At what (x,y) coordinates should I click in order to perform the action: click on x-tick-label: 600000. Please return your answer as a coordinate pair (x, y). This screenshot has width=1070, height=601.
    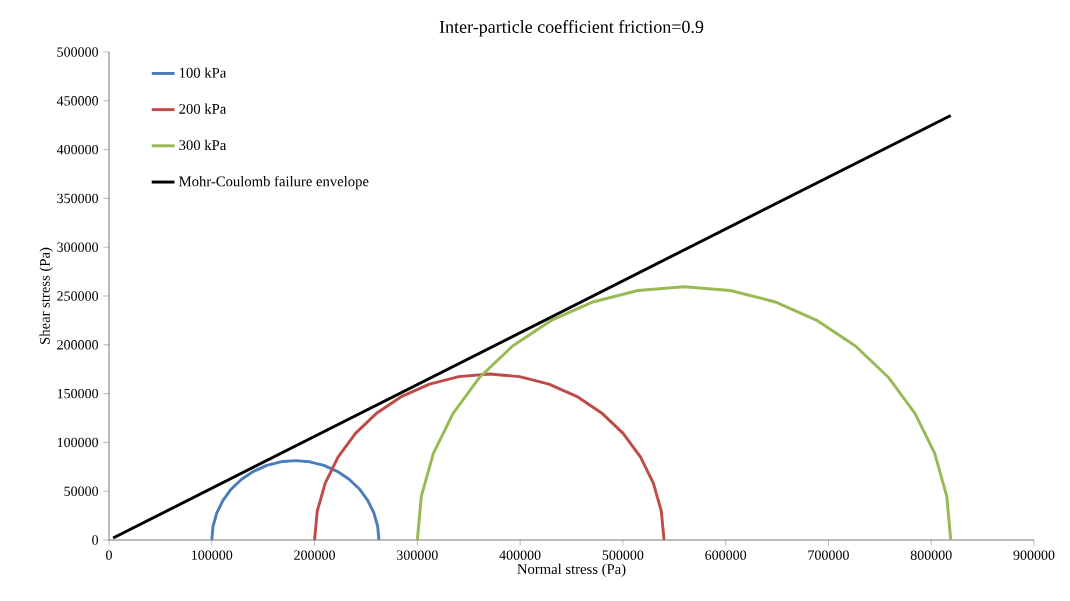
    Looking at the image, I should click on (726, 555).